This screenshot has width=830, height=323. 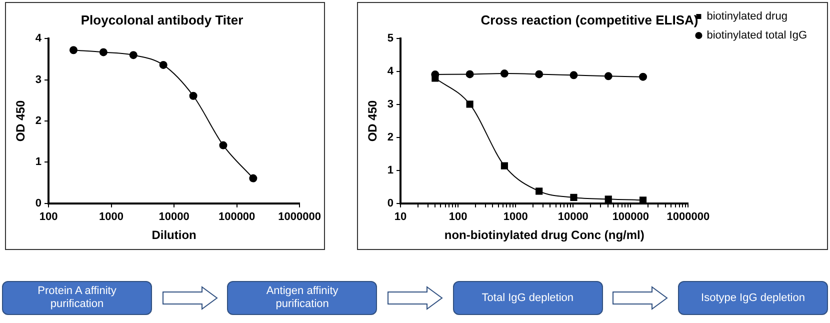 What do you see at coordinates (527, 298) in the screenshot?
I see `text: Total IgG depletion` at bounding box center [527, 298].